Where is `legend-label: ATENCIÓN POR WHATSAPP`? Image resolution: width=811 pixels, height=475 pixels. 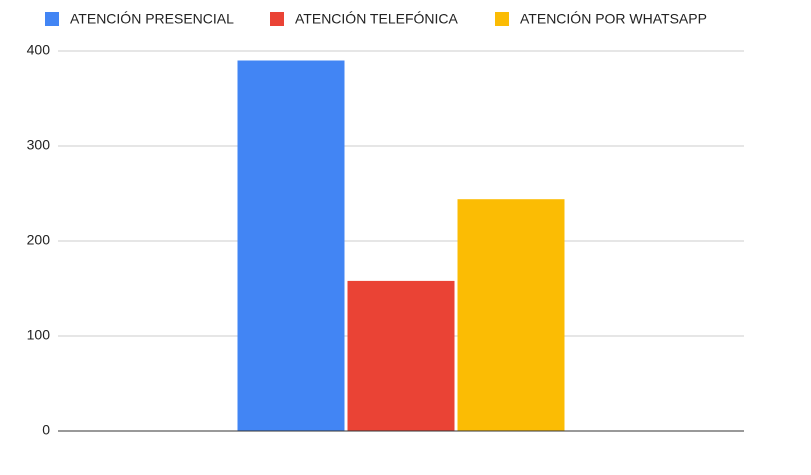
legend-label: ATENCIÓN POR WHATSAPP is located at coordinates (613, 19).